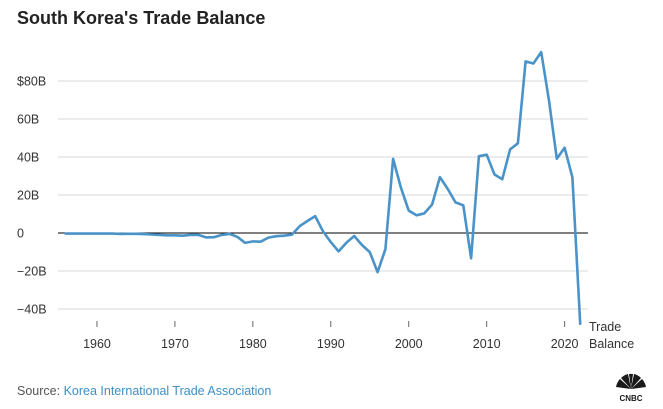 This screenshot has width=663, height=409. What do you see at coordinates (331, 336) in the screenshot?
I see `x-tick-labels: 1960 1970 1980 1990 2000 2010 2020` at bounding box center [331, 336].